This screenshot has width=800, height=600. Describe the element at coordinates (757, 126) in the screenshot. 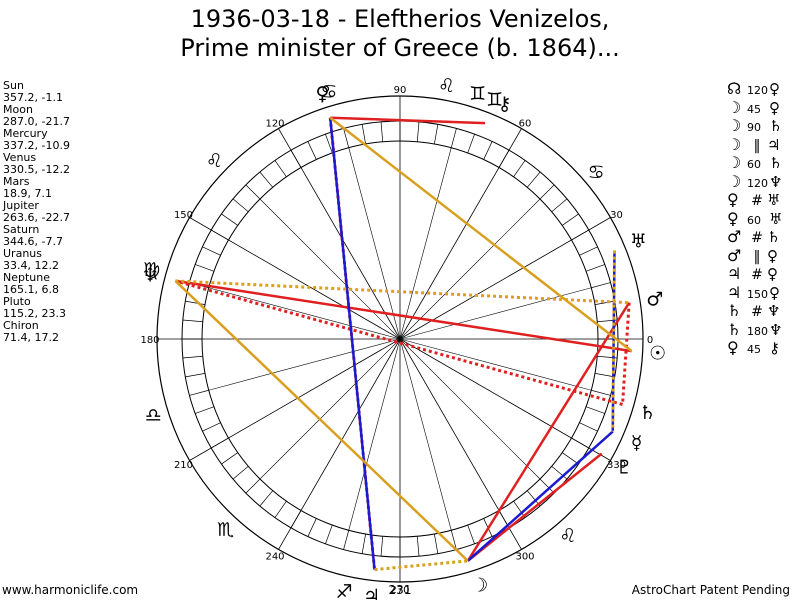

I see `aspect-row: ☽ 90 ♄` at that location.